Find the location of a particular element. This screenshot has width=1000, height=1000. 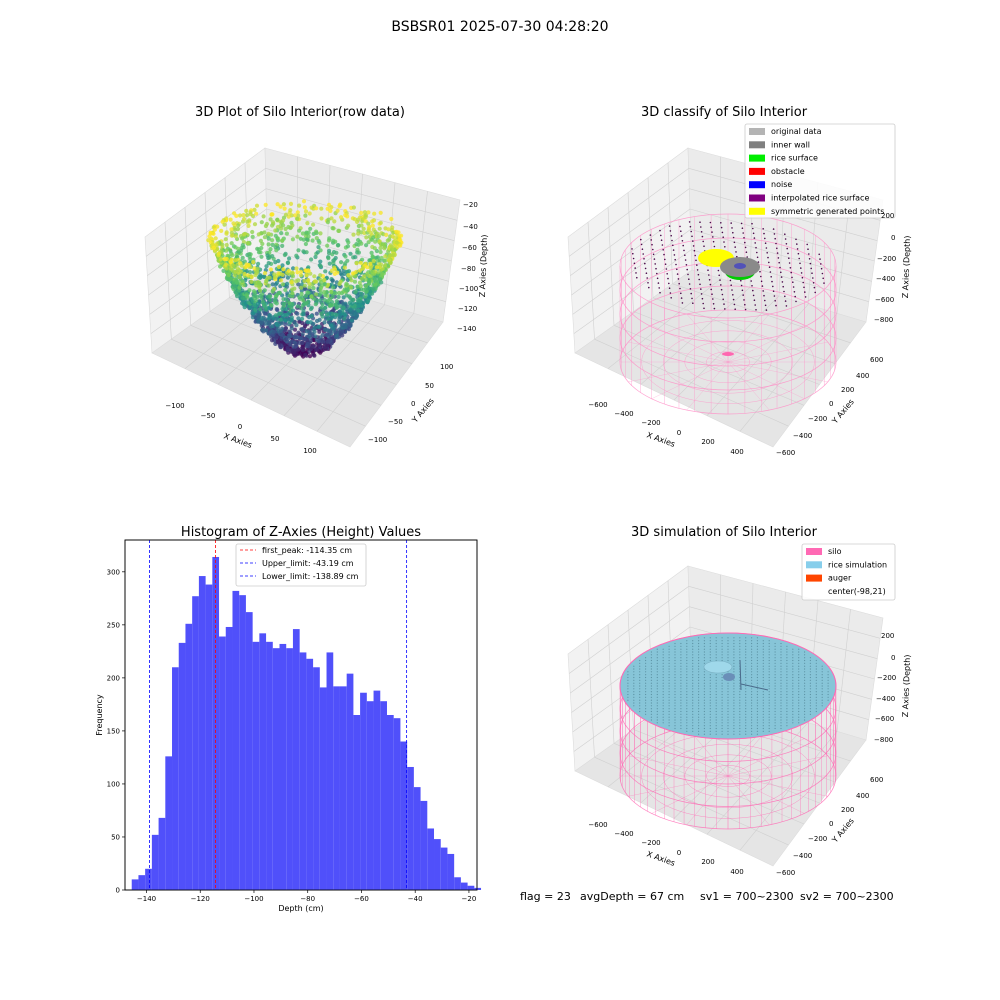

y-tick-label: −400 is located at coordinates (802, 856).